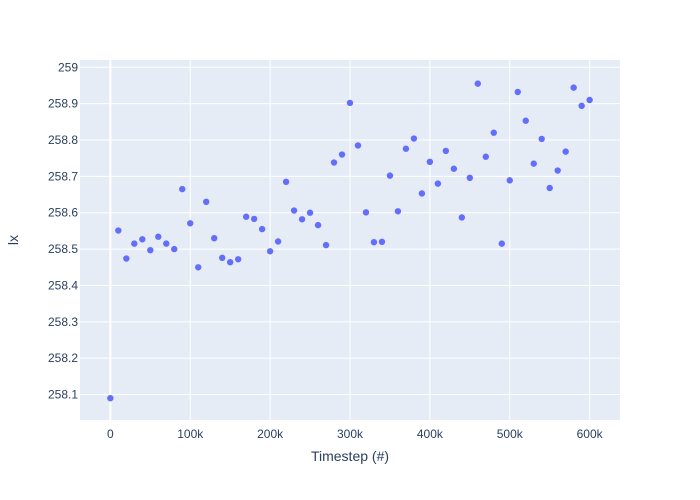  Describe the element at coordinates (68, 67) in the screenshot. I see `y-tick-label: 259` at that location.